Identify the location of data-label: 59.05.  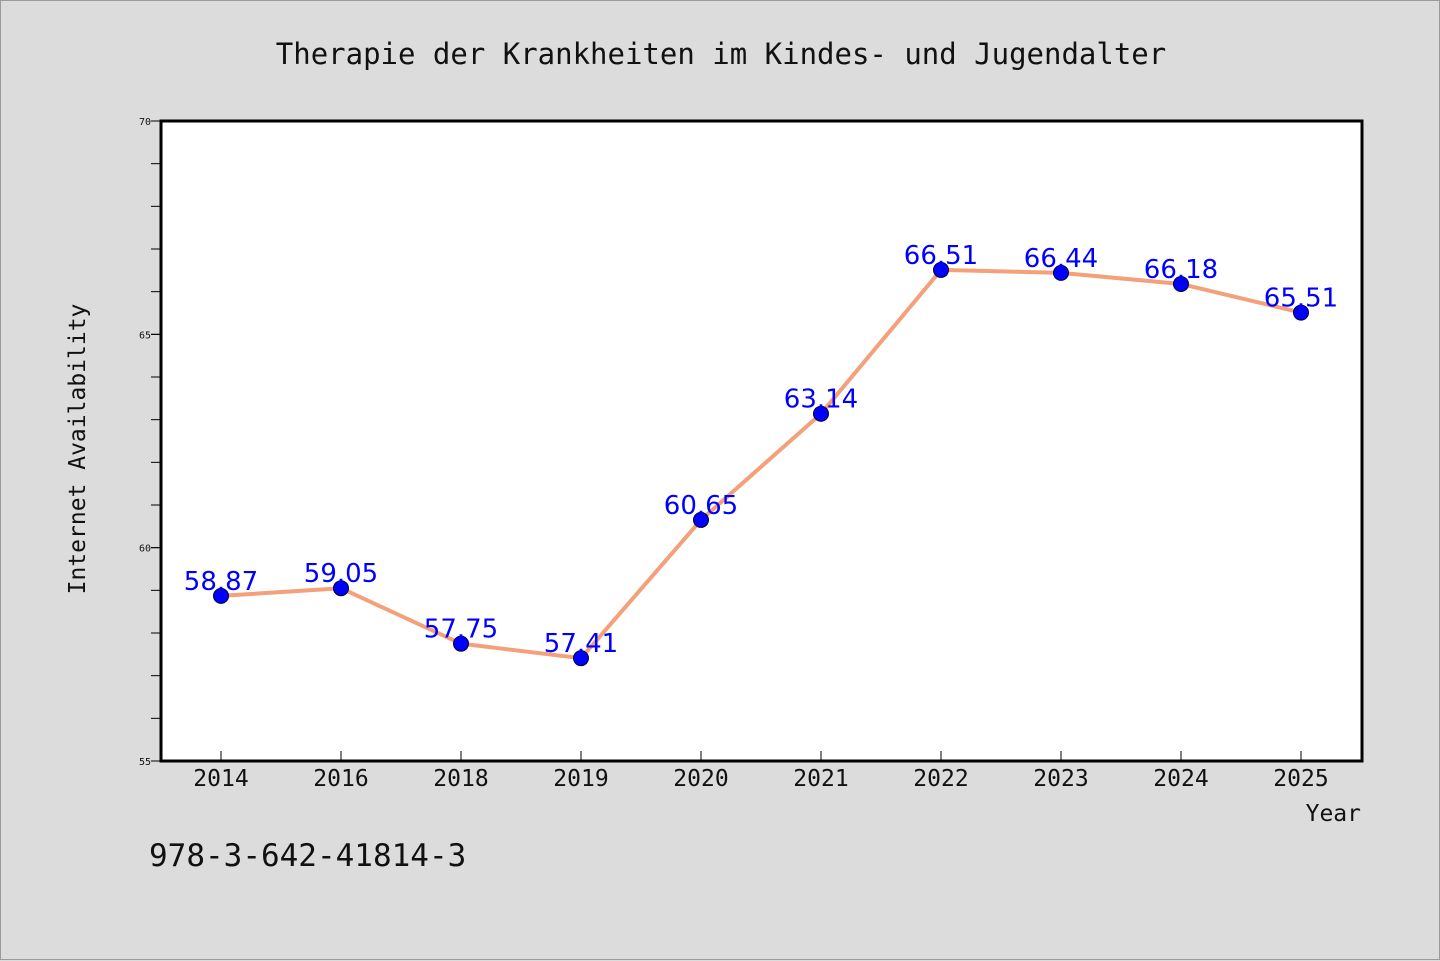
(341, 574).